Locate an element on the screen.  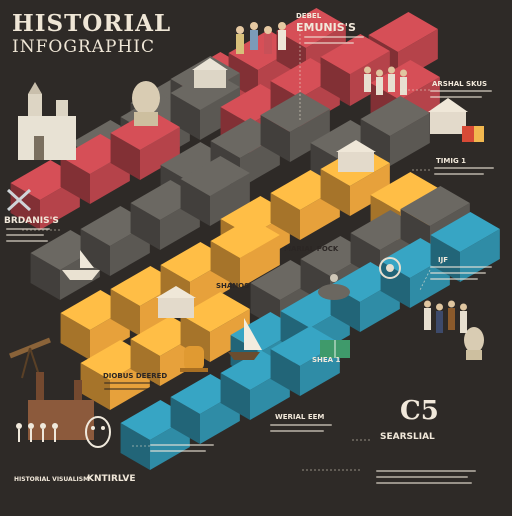
sailboat-icon is located at coordinates (245, 339).